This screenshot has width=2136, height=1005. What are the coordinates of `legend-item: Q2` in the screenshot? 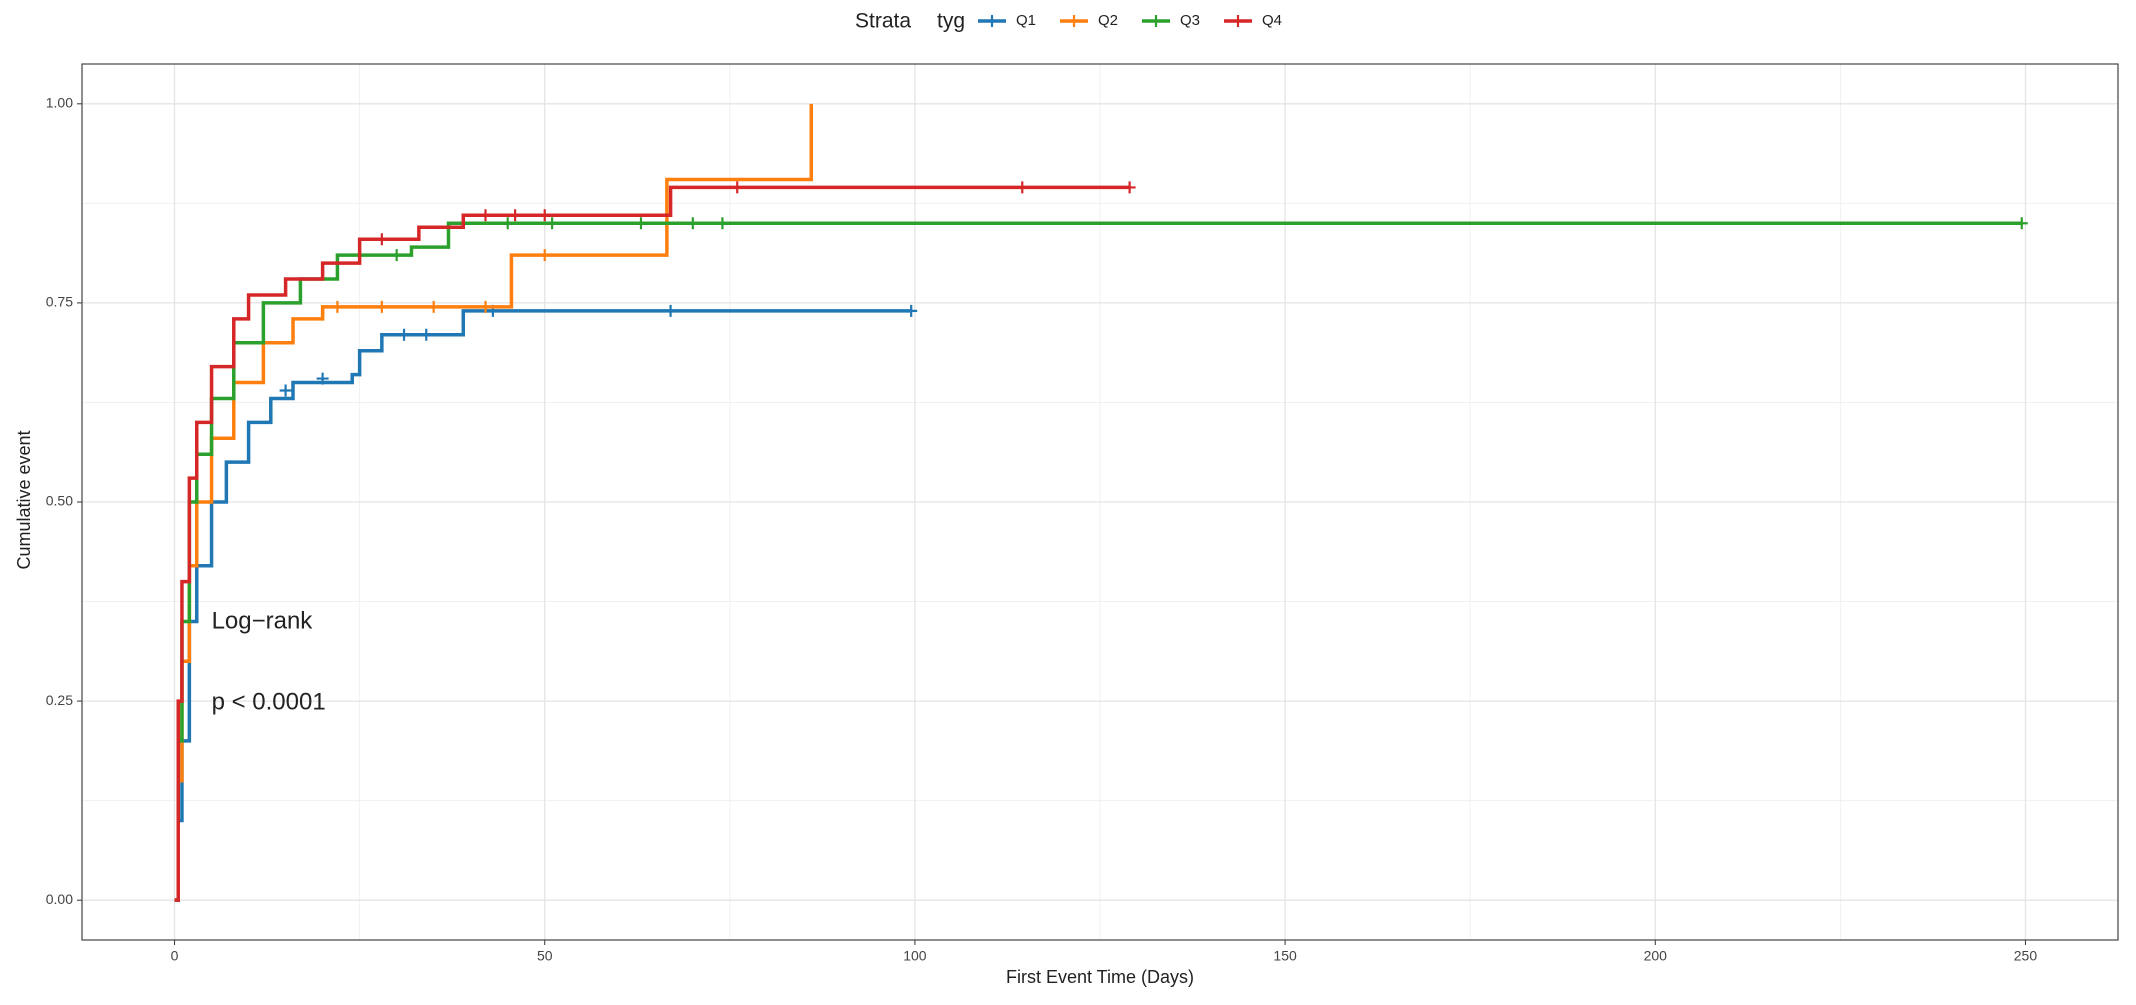 It's located at (1089, 20).